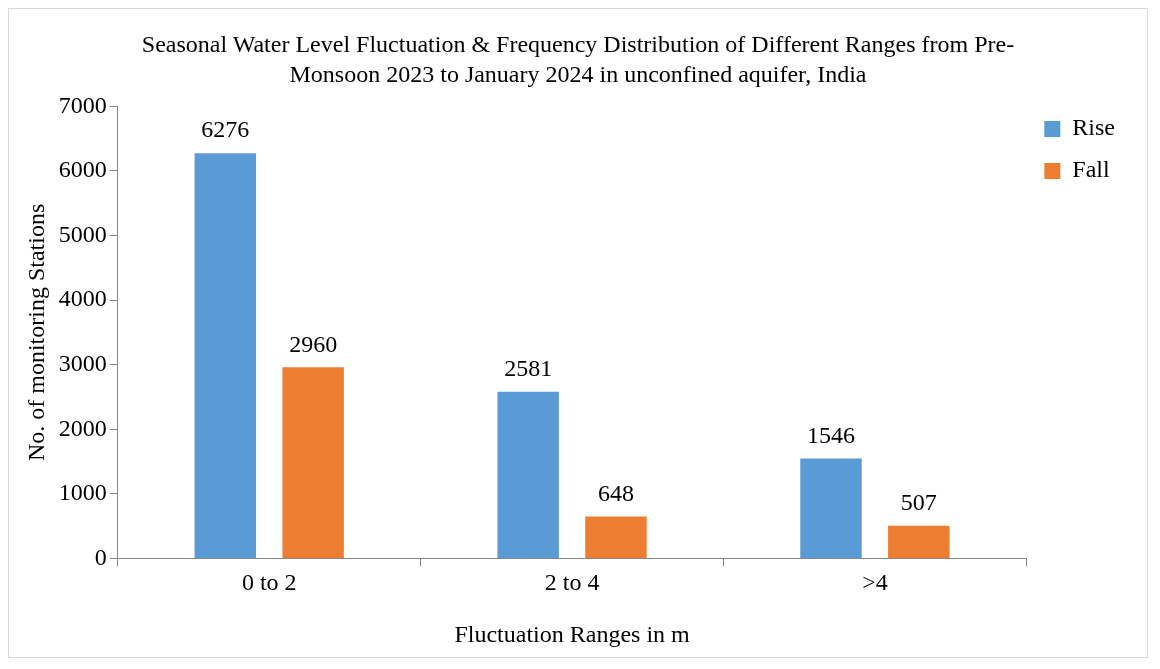 This screenshot has height=669, width=1160. I want to click on data-label: 2581, so click(528, 368).